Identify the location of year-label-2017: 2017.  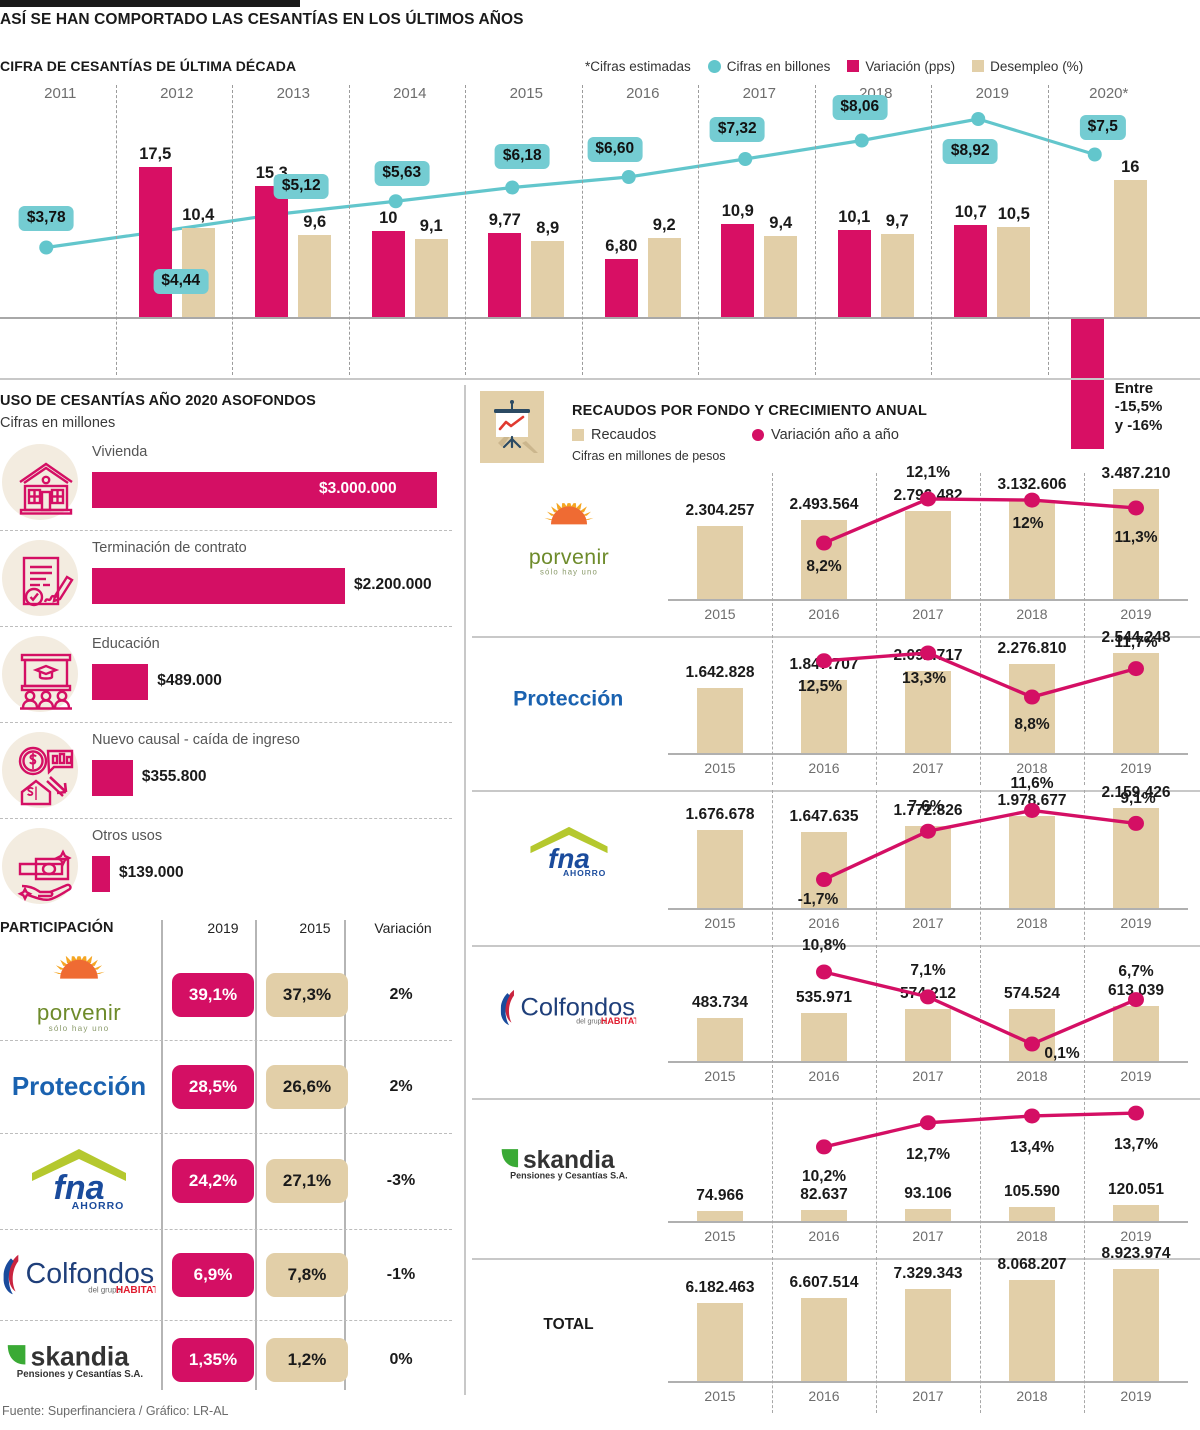
(759, 93).